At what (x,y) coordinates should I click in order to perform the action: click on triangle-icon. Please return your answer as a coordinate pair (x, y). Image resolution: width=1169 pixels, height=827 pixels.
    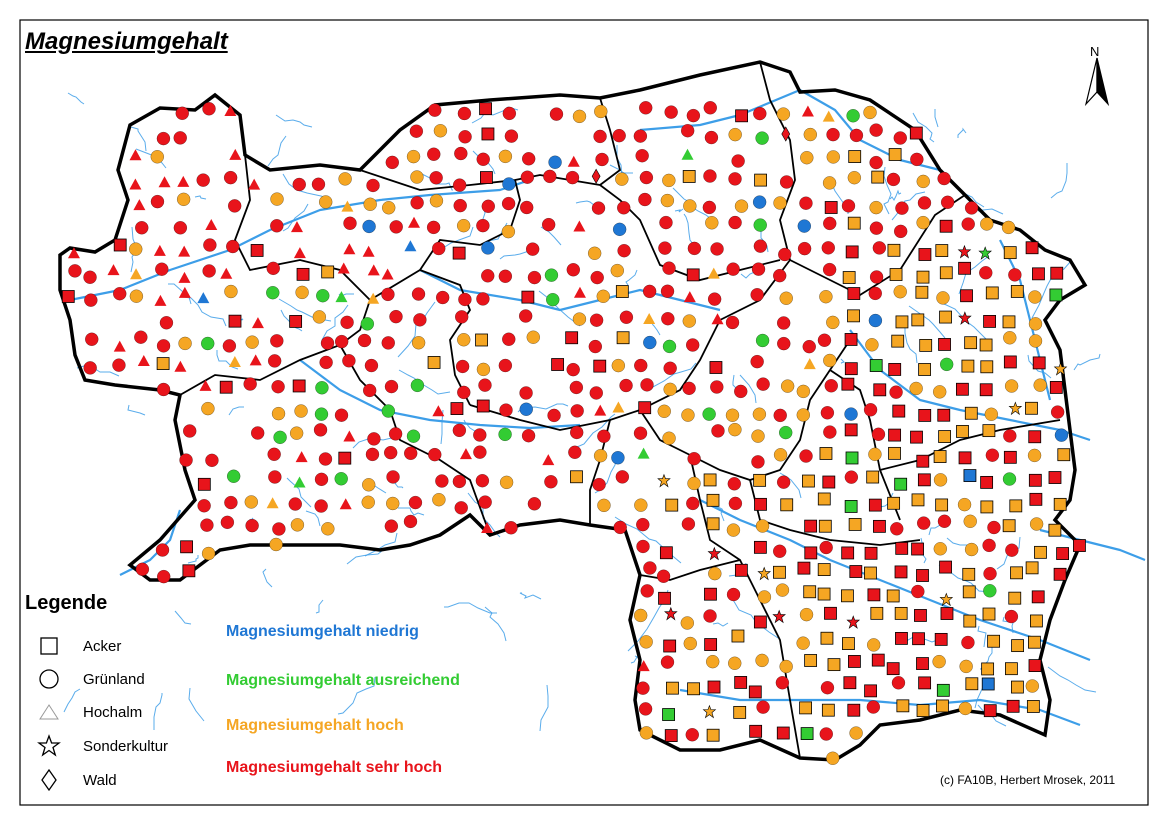
    Looking at the image, I should click on (49, 712).